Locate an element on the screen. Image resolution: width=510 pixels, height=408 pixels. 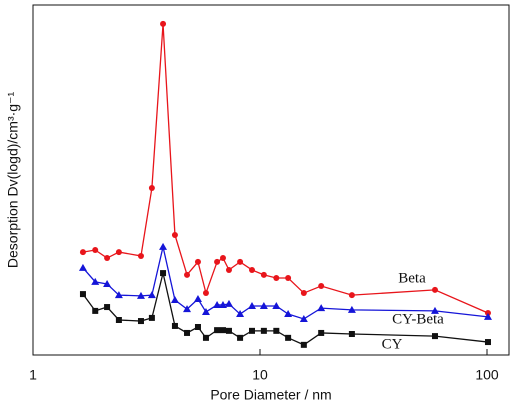
series-annotation: CY-Beta is located at coordinates (418, 319).